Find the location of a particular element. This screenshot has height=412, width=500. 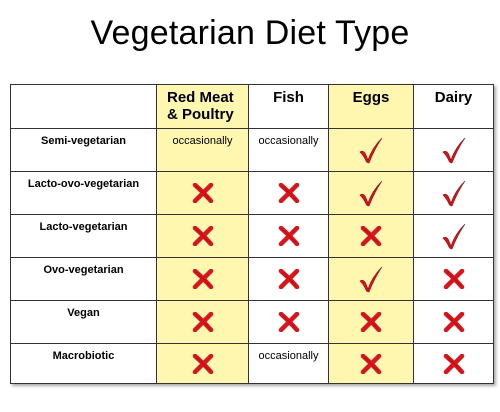

column-header: Red Meat & Poultry is located at coordinates (203, 107).